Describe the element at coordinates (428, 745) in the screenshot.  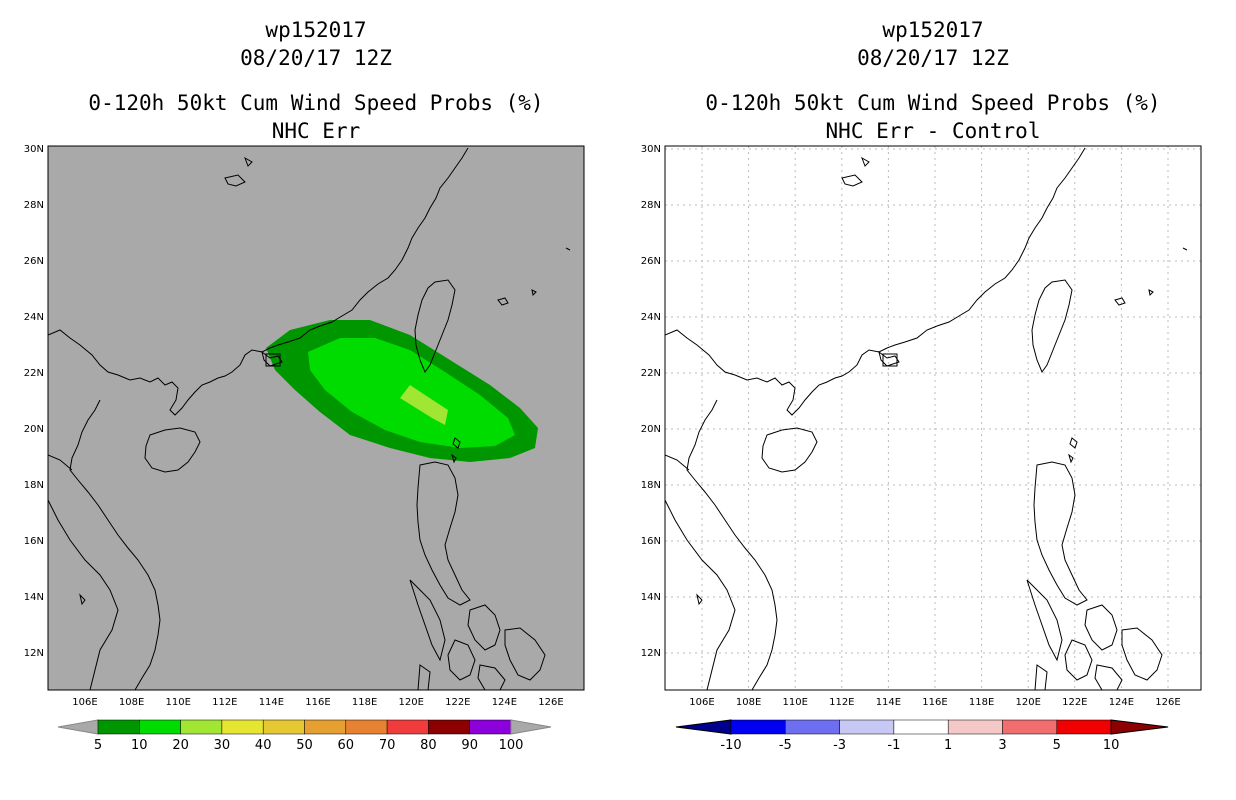
I see `left-colorbar-label: 80` at that location.